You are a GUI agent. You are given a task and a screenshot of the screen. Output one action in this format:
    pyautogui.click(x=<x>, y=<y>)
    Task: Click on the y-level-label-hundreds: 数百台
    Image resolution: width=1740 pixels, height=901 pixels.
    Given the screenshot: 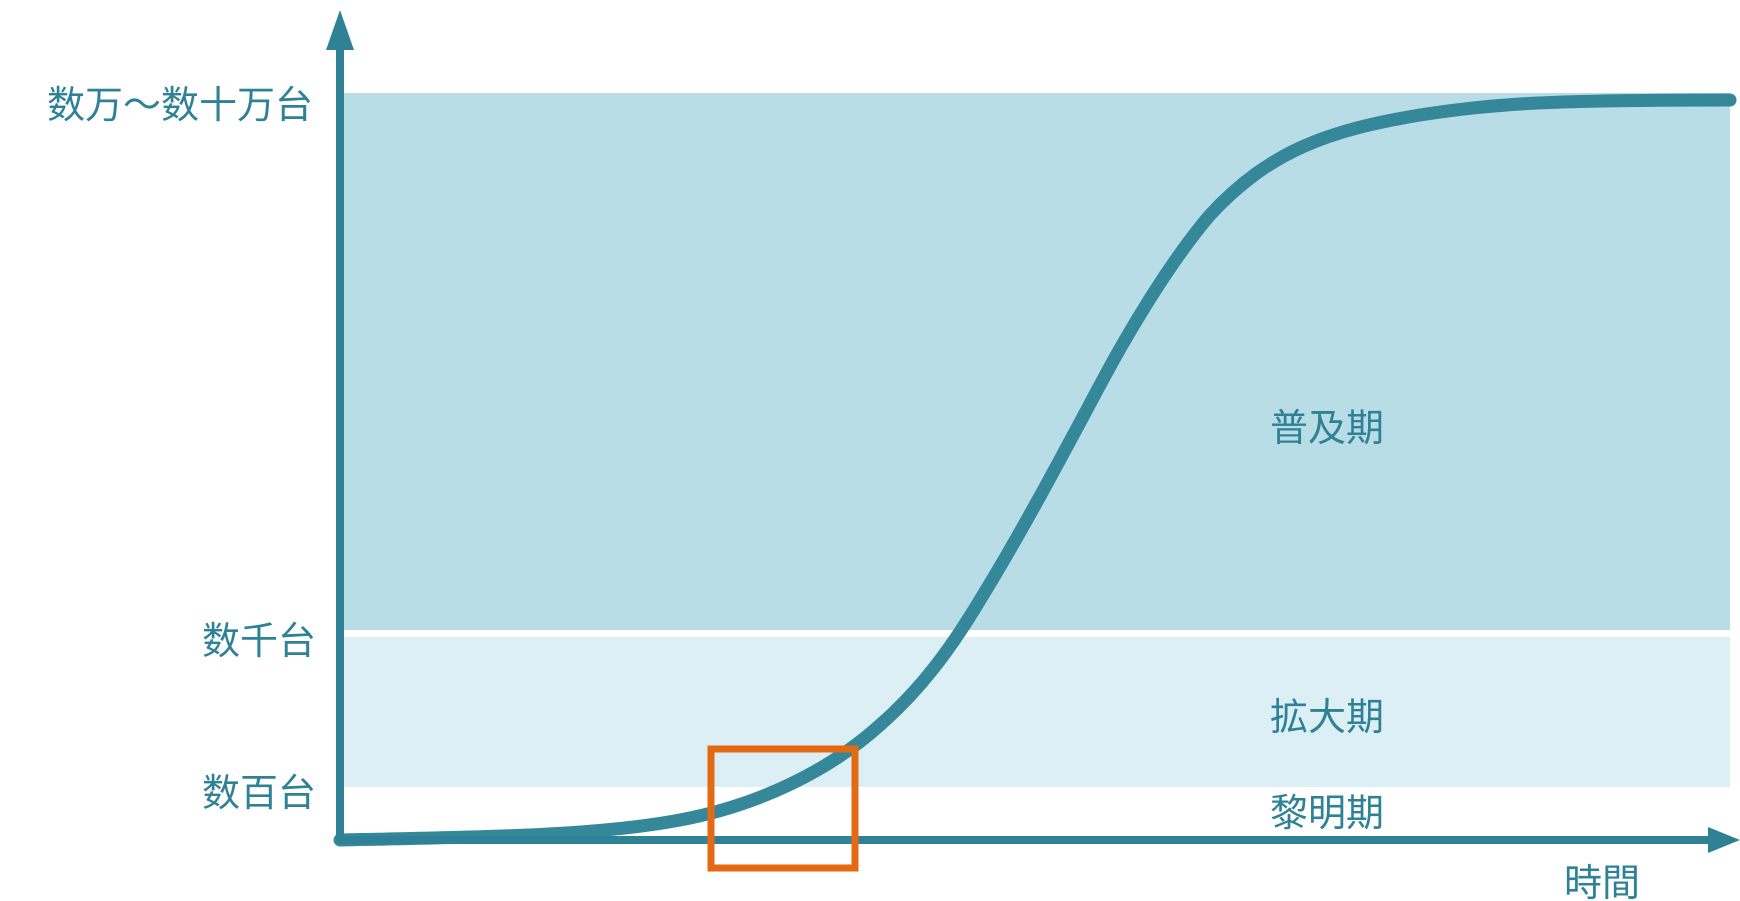 What is the action you would take?
    pyautogui.click(x=259, y=793)
    